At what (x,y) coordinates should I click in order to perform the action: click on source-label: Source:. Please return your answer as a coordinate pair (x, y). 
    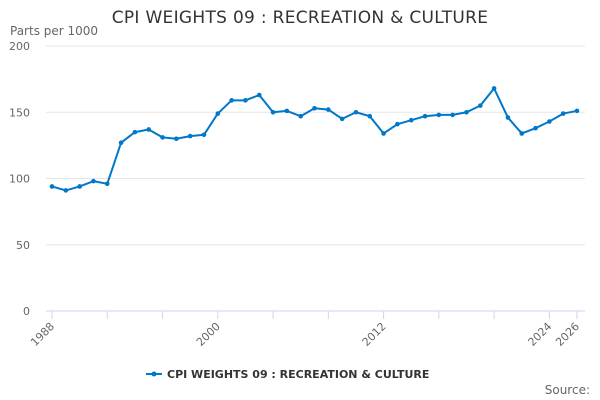
    Looking at the image, I should click on (567, 390).